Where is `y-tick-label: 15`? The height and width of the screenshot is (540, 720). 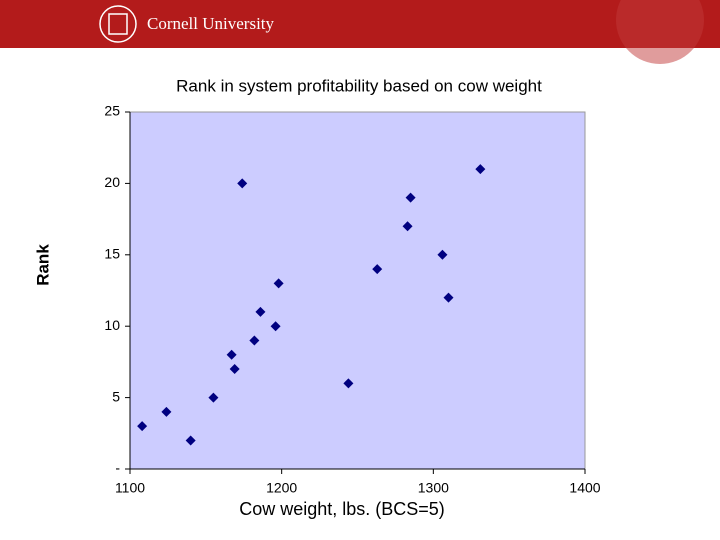
y-tick-label: 15 is located at coordinates (112, 254).